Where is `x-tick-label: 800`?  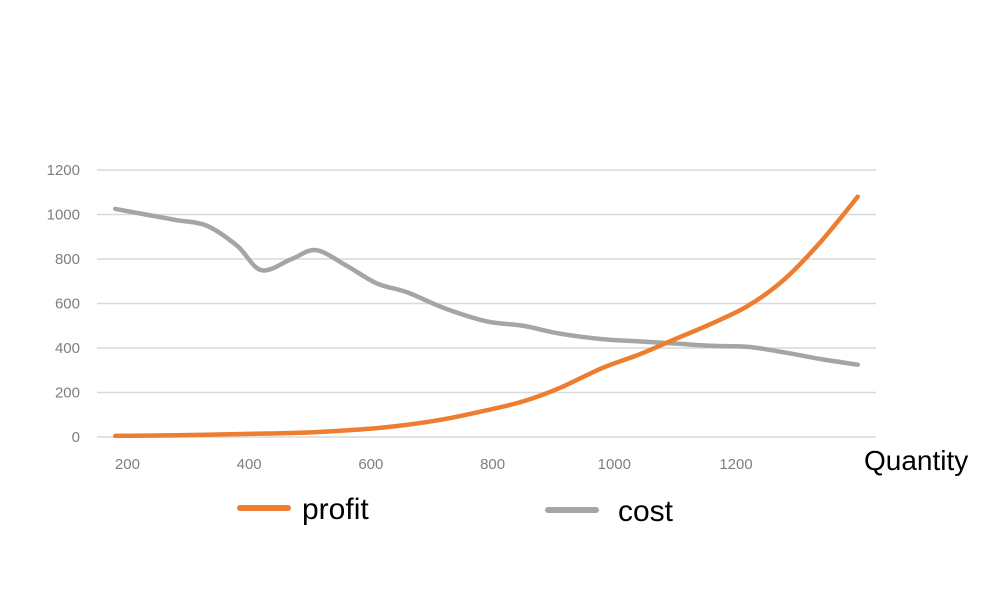 x-tick-label: 800 is located at coordinates (492, 464).